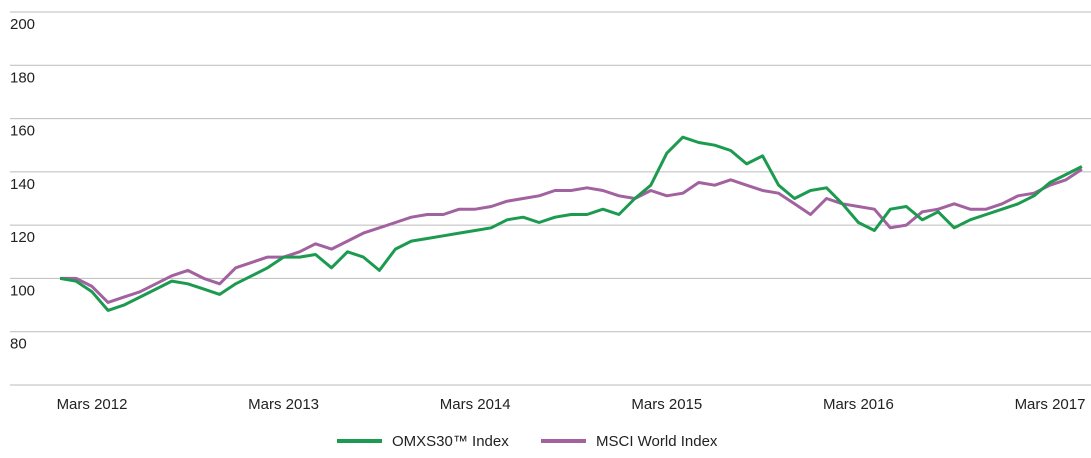 This screenshot has width=1091, height=458. Describe the element at coordinates (475, 404) in the screenshot. I see `x-tick-label: Mars 2014` at that location.